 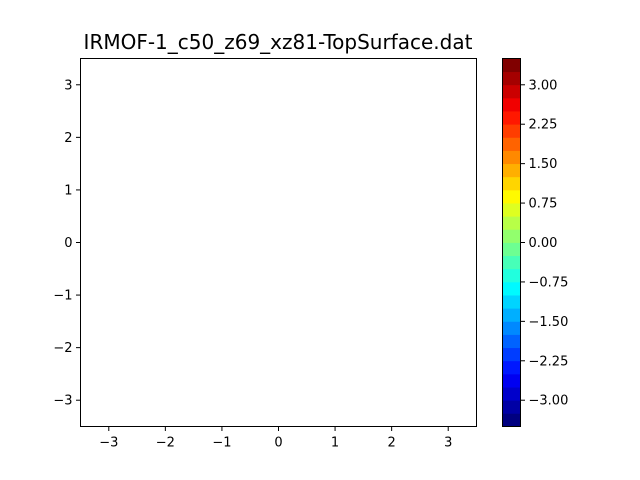 I want to click on y-tick-label: 1, so click(x=68, y=190).